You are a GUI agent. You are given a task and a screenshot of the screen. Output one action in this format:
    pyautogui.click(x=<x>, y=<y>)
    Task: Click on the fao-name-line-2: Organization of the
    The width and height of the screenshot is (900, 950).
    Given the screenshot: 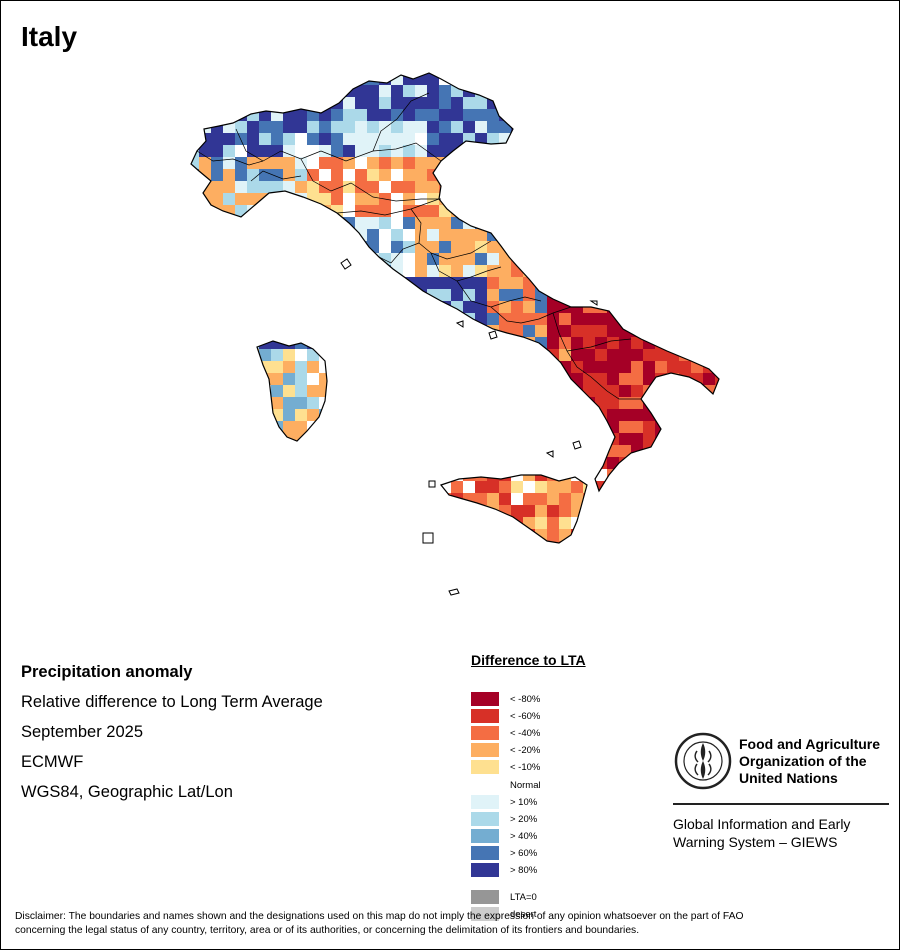 What is the action you would take?
    pyautogui.click(x=803, y=761)
    